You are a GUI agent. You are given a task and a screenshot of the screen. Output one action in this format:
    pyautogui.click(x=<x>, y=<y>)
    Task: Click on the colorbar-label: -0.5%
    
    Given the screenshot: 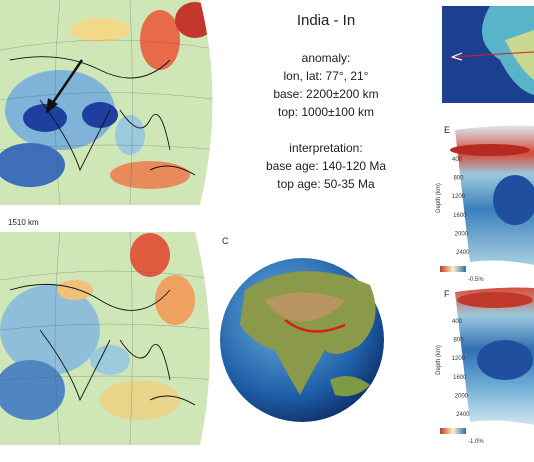 What is the action you would take?
    pyautogui.click(x=476, y=280)
    